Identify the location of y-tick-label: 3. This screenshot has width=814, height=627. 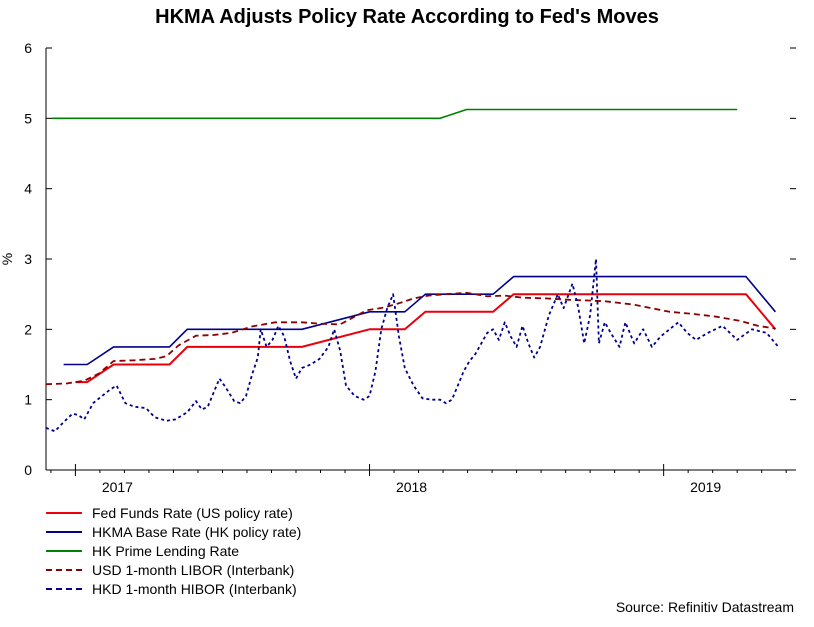
(28, 259).